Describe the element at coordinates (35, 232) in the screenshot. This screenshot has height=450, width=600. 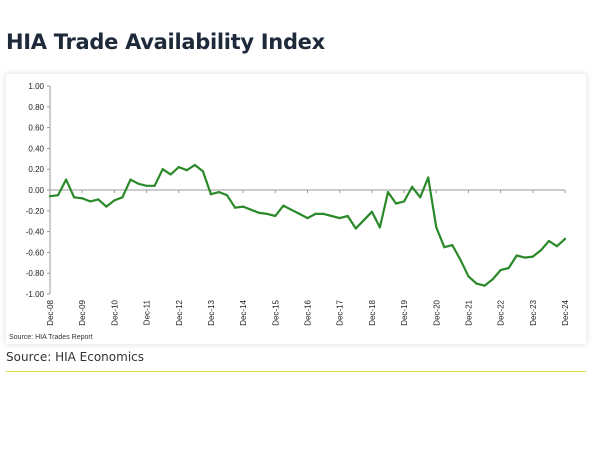
I see `y-tick-label: -0.40` at that location.